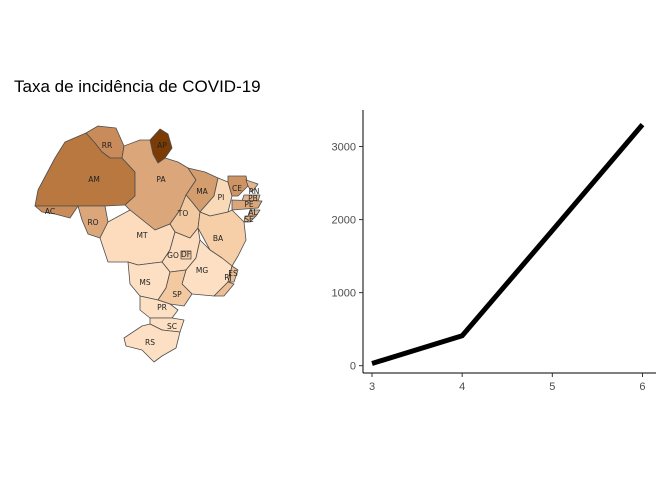 The width and height of the screenshot is (672, 480). I want to click on y-tick-label: 3000, so click(344, 148).